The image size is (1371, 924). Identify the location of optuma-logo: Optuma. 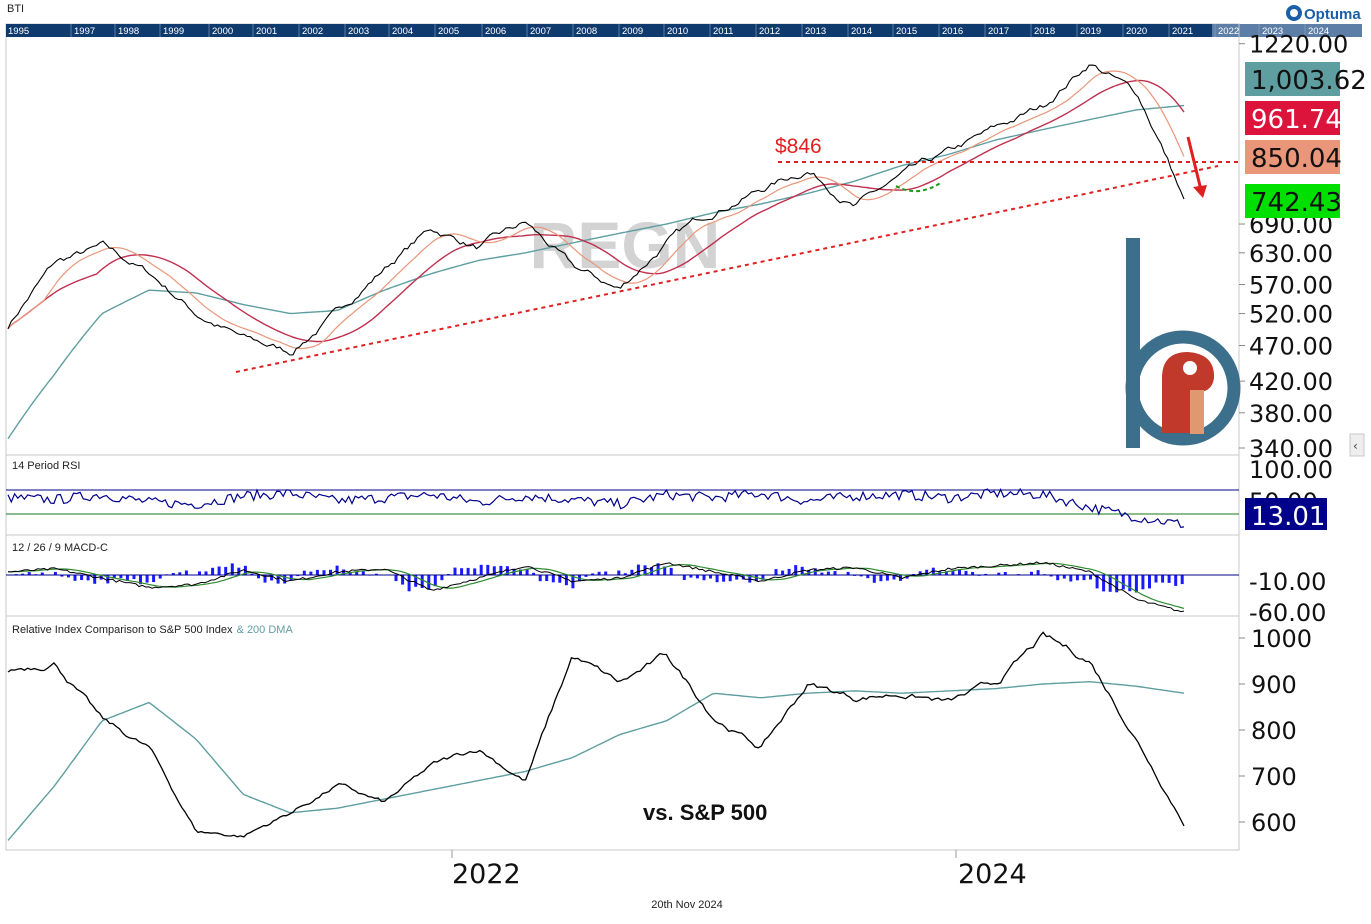
(1323, 14).